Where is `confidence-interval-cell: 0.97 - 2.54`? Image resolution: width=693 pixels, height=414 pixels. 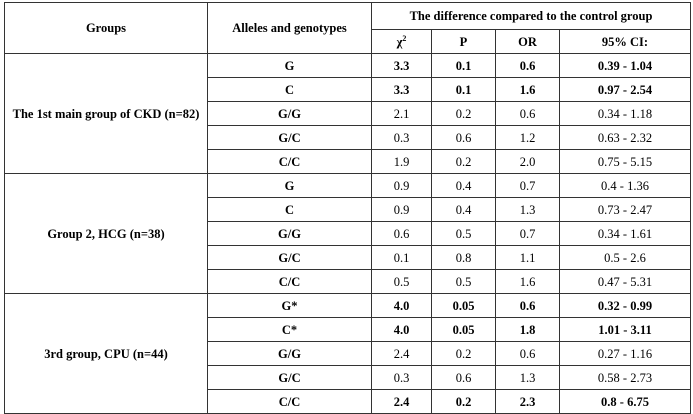 confidence-interval-cell: 0.97 - 2.54 is located at coordinates (625, 89).